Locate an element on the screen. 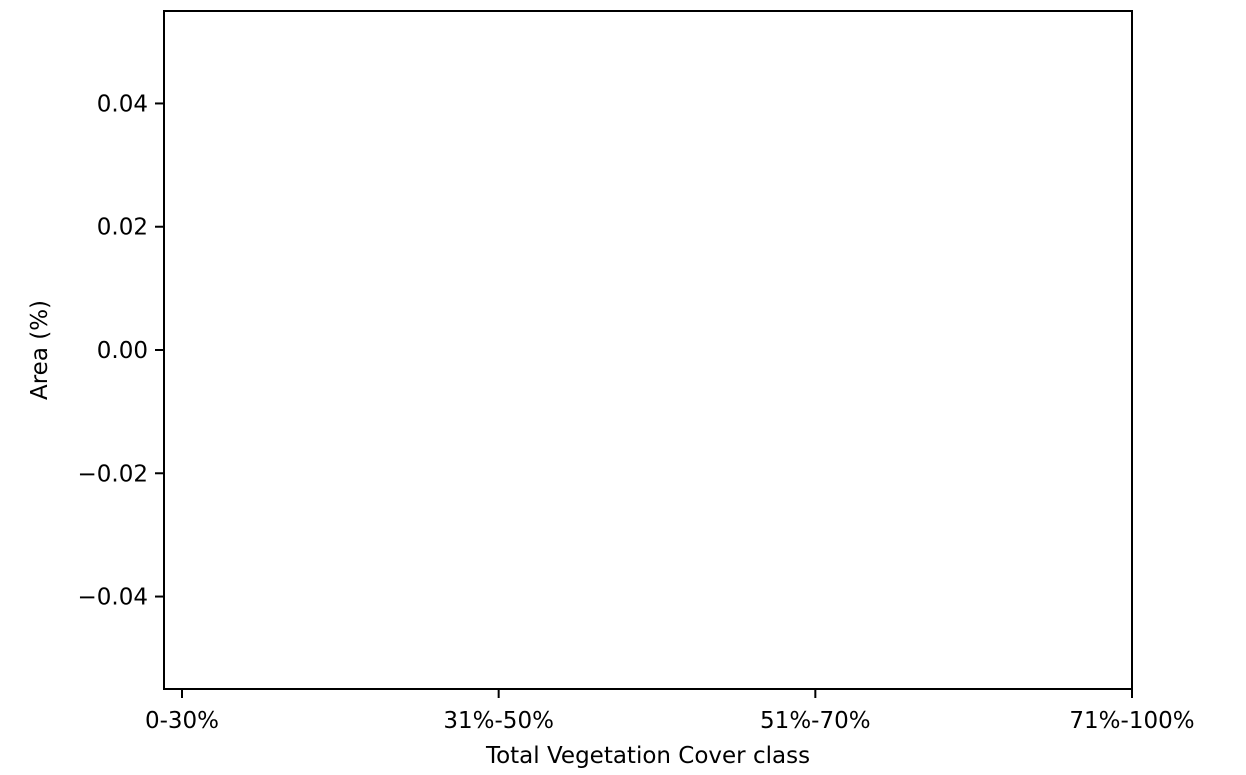  x-axis: 0-30% 31%-50% 51%-70% 71%-100% is located at coordinates (670, 711).